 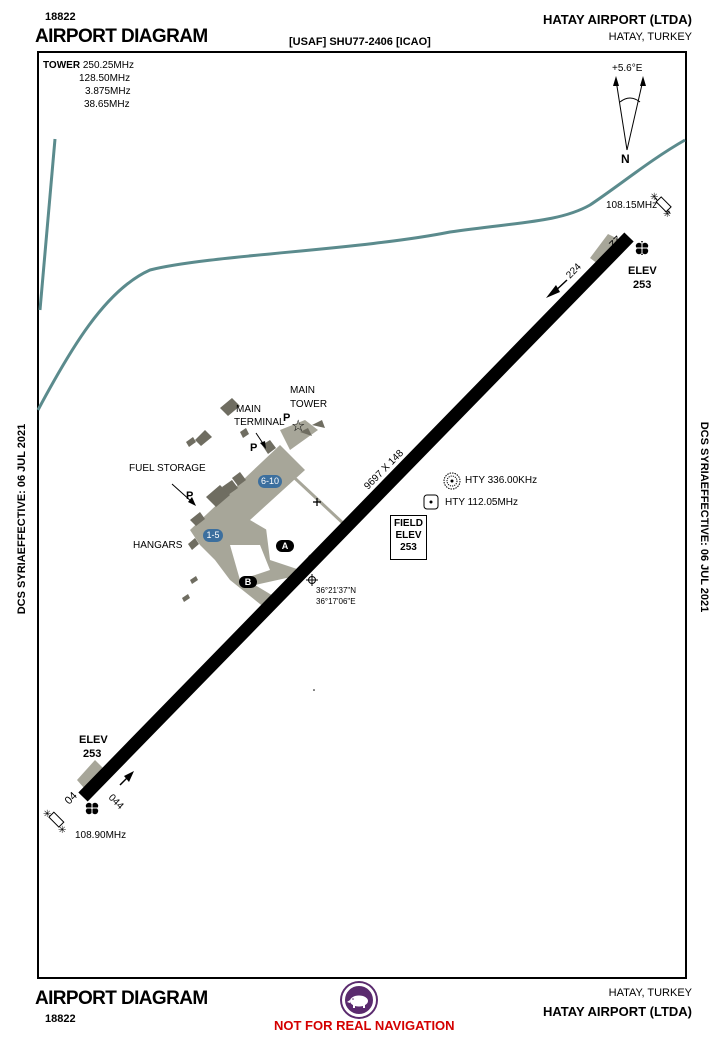 I want to click on elev-sw-label: ELEV, so click(x=93, y=740).